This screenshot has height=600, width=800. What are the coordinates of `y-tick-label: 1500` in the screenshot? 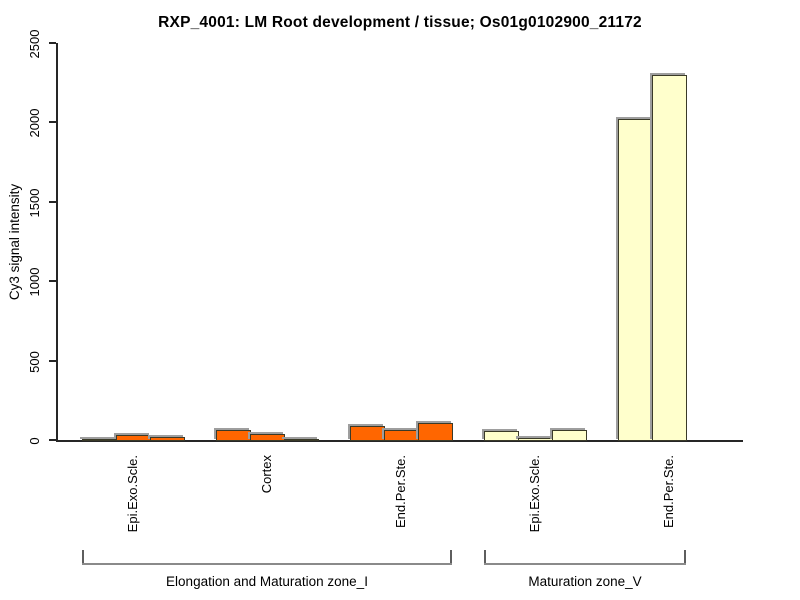 It's located at (34, 203).